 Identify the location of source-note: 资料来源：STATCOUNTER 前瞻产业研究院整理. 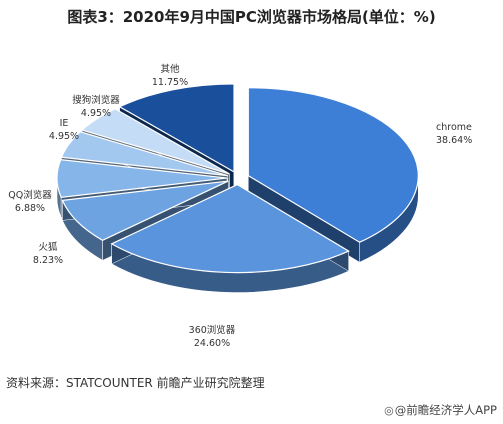
(135, 383).